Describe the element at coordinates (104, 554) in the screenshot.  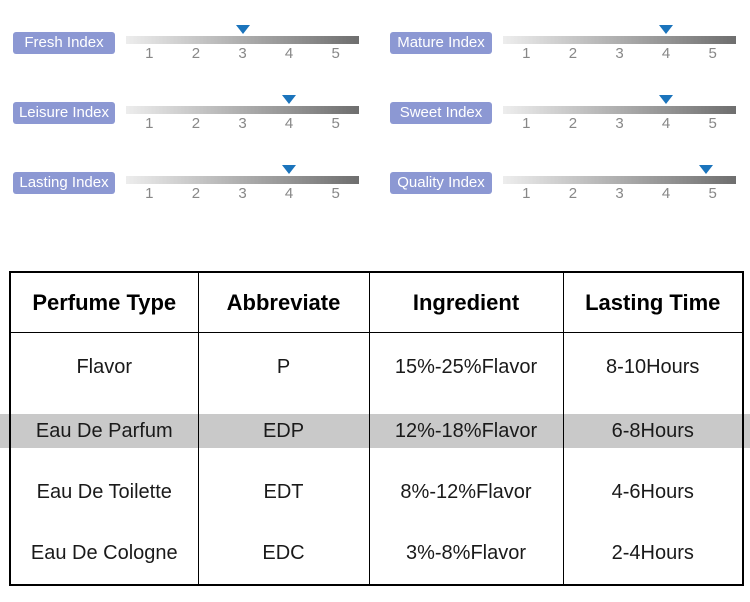
I see `cell-perfume-type: Eau De Cologne` at that location.